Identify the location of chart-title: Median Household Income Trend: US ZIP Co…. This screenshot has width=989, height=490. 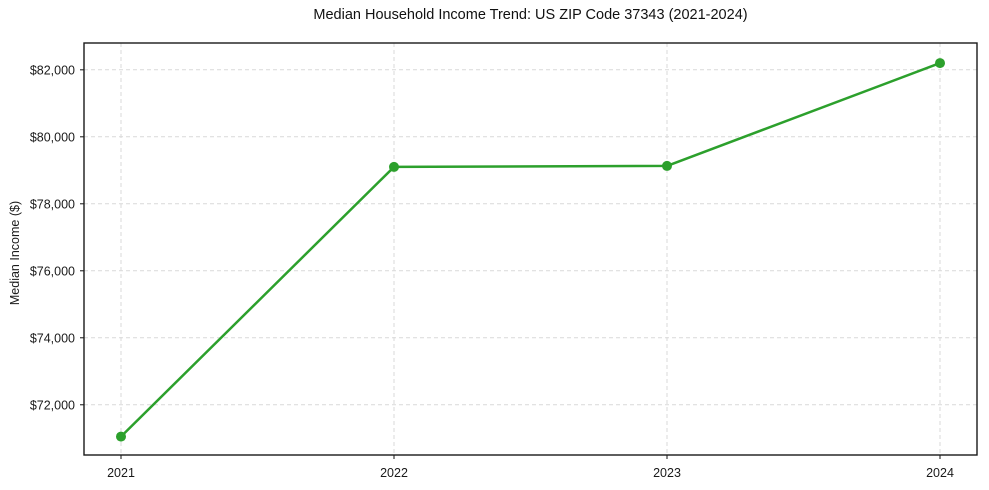
(530, 15).